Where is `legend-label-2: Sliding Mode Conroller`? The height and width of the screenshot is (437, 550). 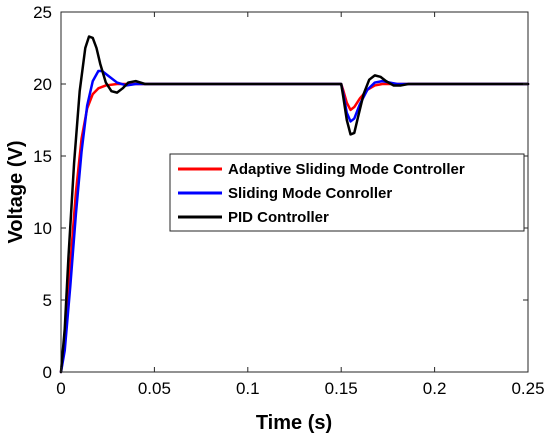 legend-label-2: Sliding Mode Conroller is located at coordinates (310, 193).